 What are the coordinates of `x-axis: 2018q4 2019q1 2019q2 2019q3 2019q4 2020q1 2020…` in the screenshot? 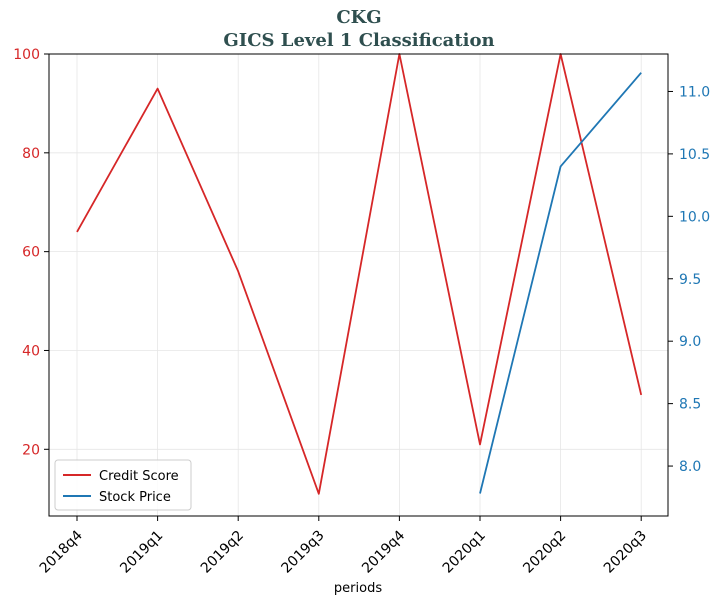 It's located at (343, 546).